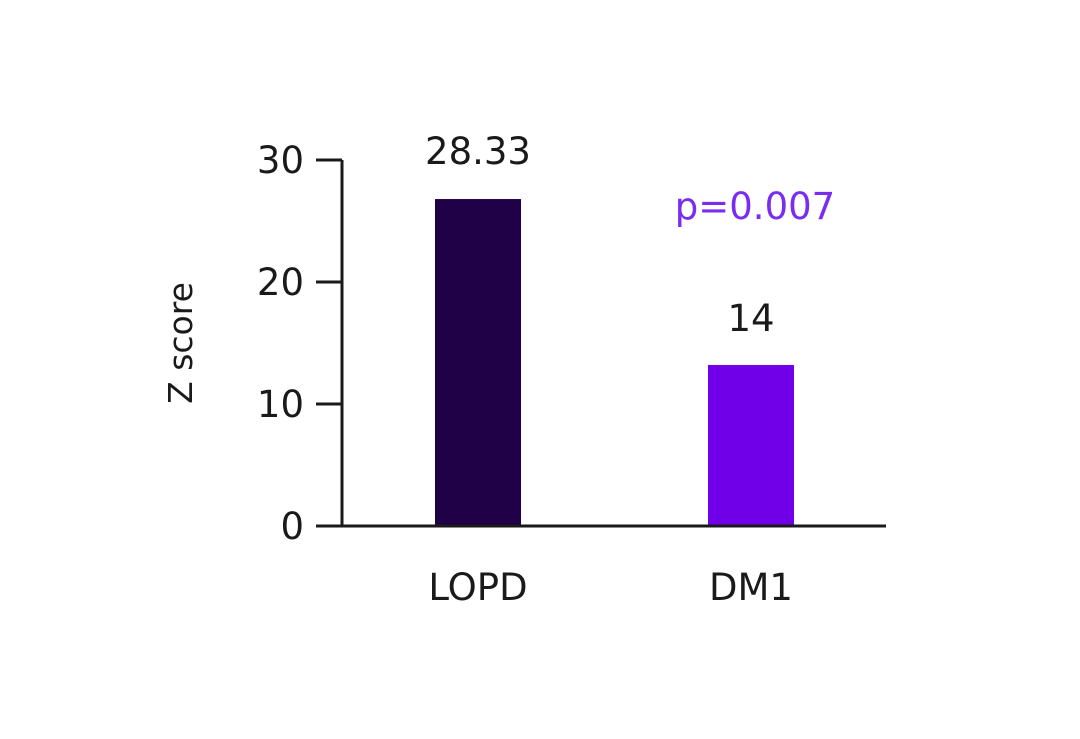 This screenshot has width=1080, height=739. I want to click on bar-dm1, so click(751, 445).